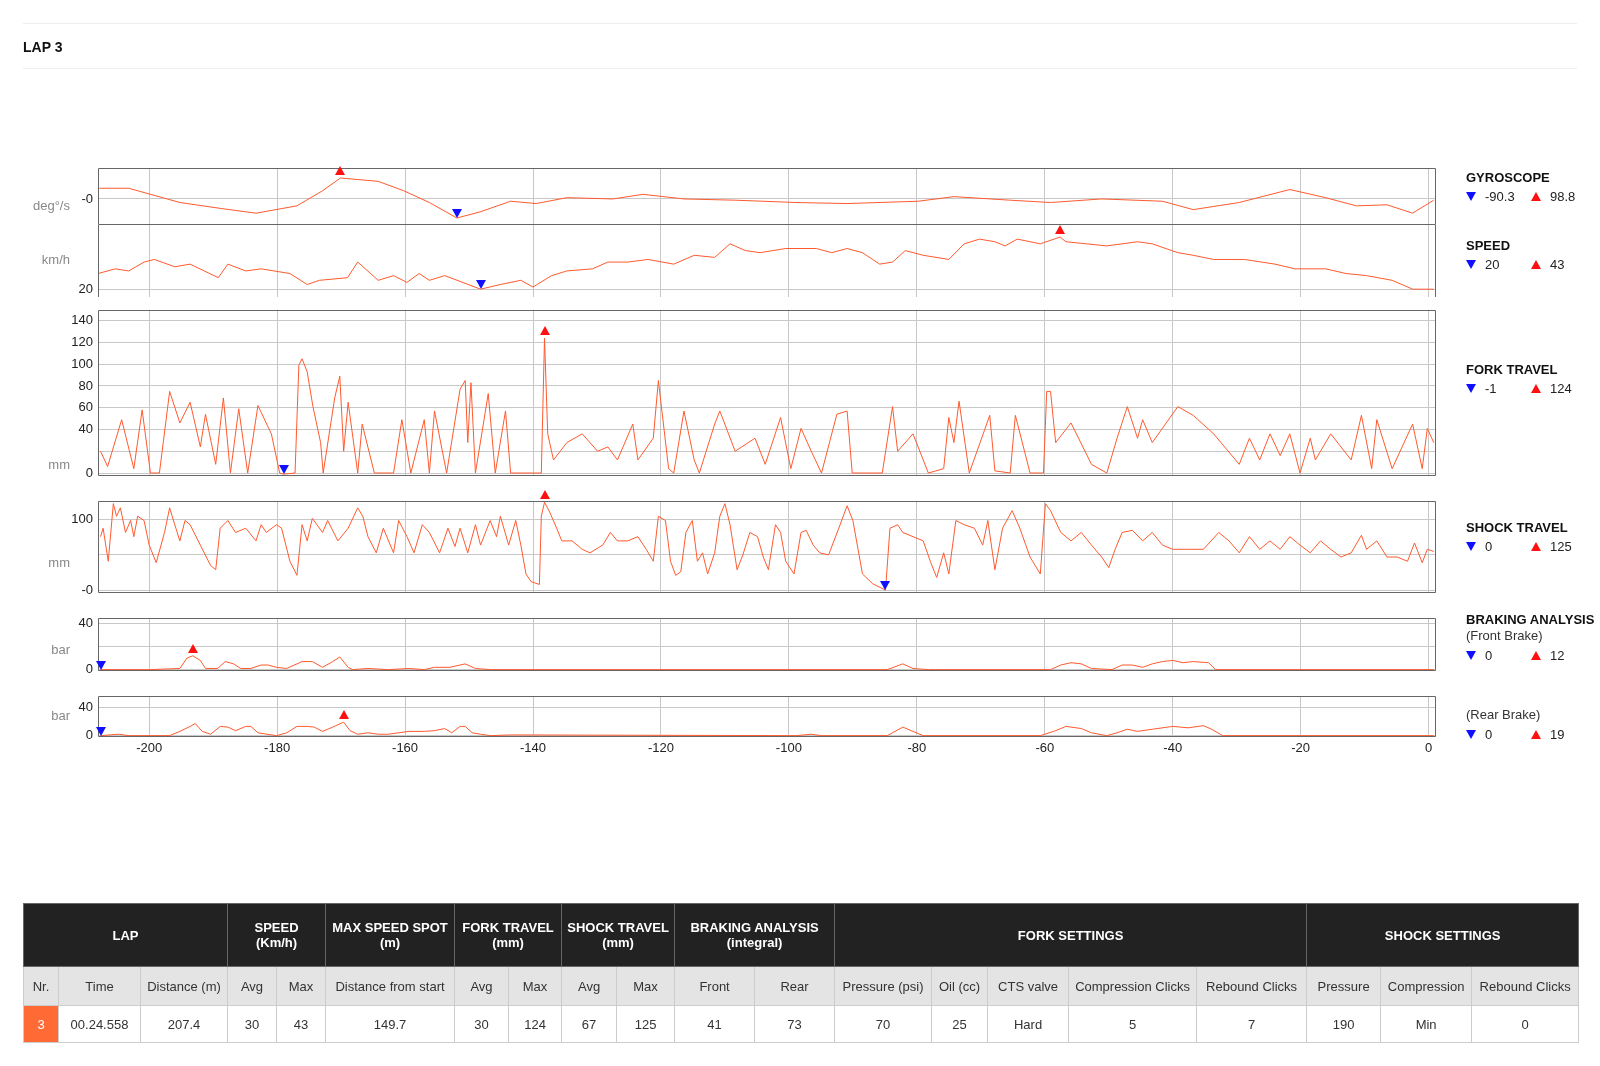 This screenshot has height=1066, width=1600. Describe the element at coordinates (917, 748) in the screenshot. I see `x-tick-label: -80` at that location.